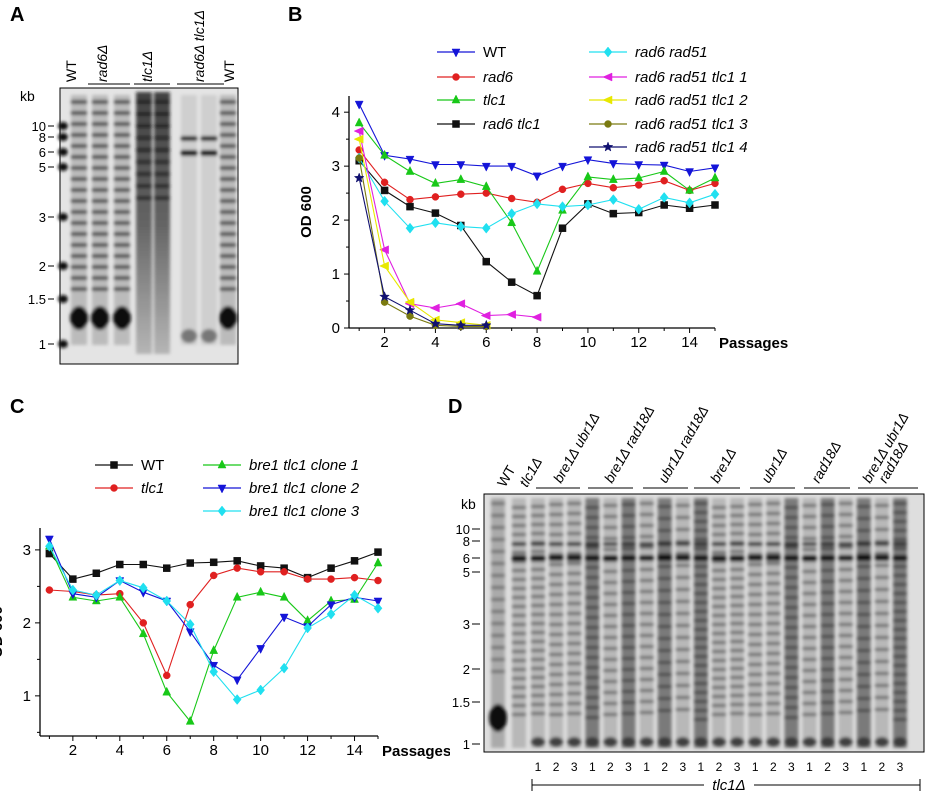 This screenshot has height=800, width=933. Describe the element at coordinates (214, 750) in the screenshot. I see `chart-c-x-tick-label: 8` at that location.